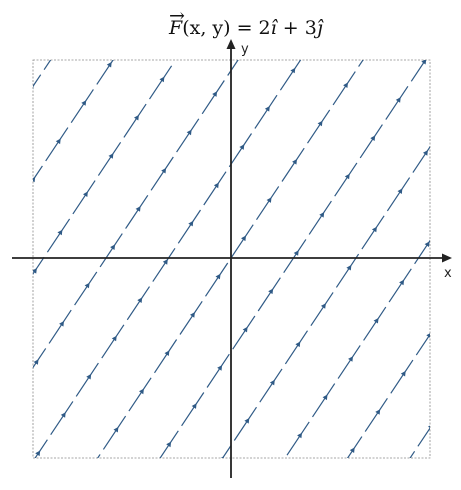  What do you see at coordinates (275, 28) in the screenshot?
I see `title-i-hat: î` at bounding box center [275, 28].